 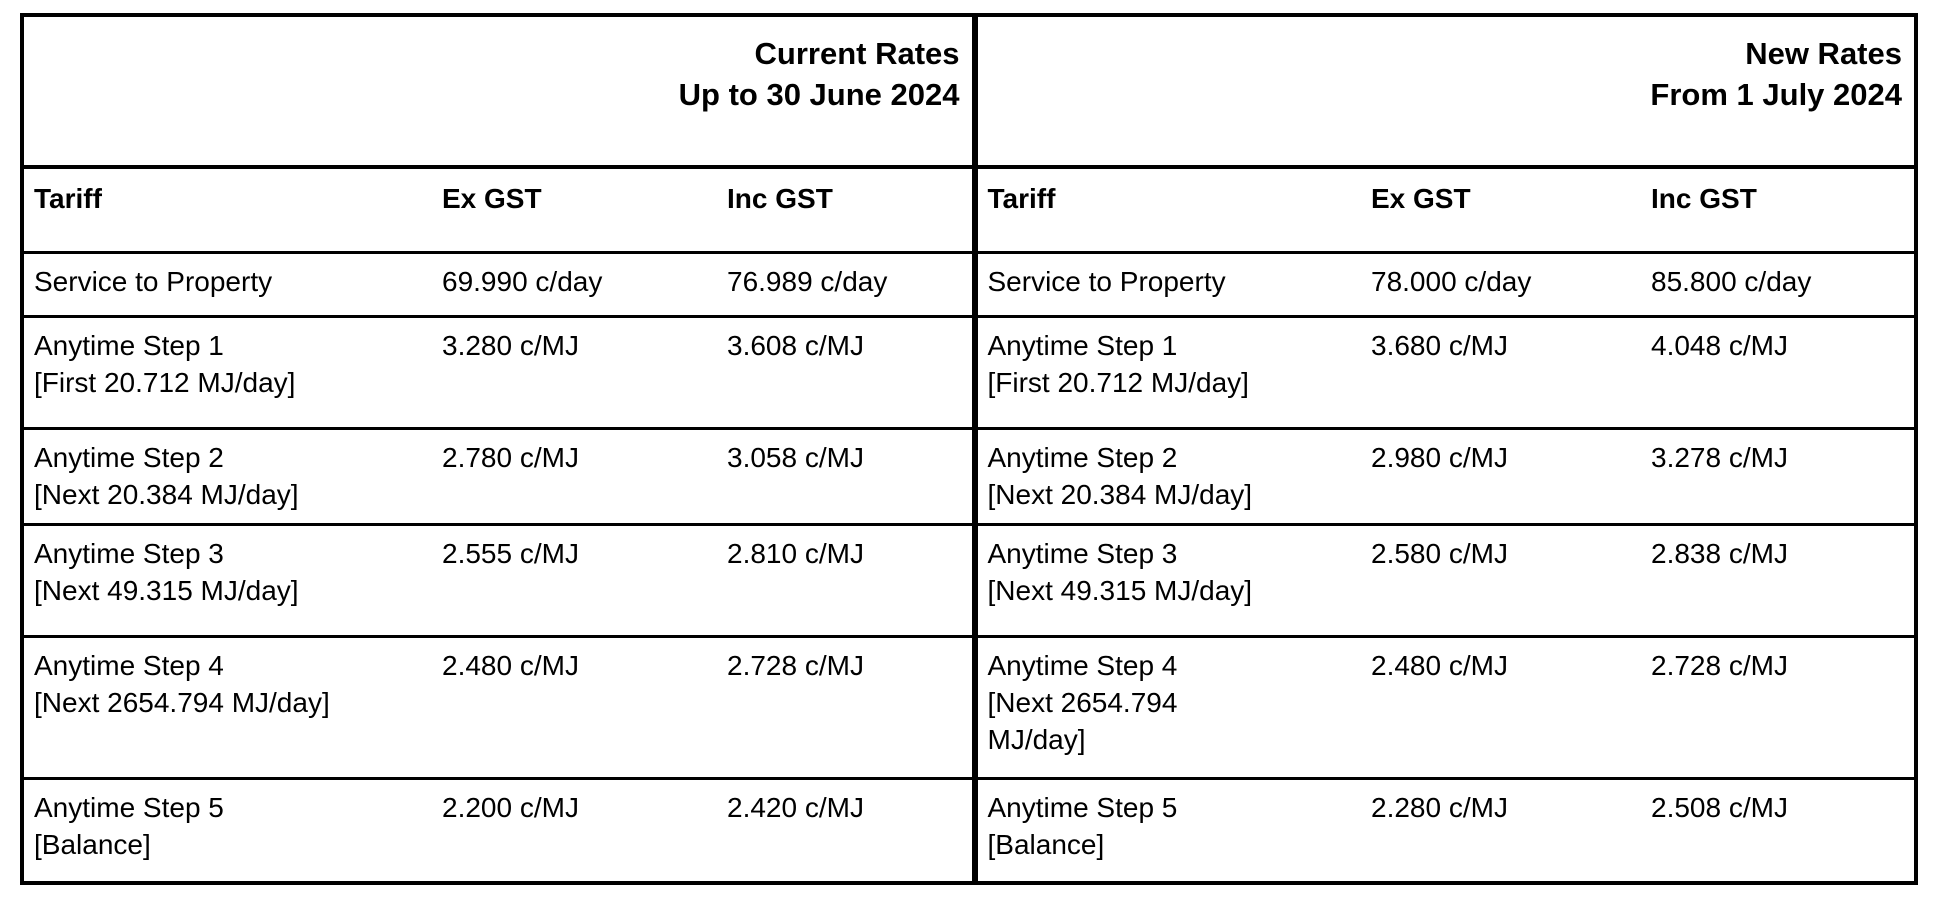 I want to click on ex-gst-value: 2.200 c/MJ, so click(x=510, y=807).